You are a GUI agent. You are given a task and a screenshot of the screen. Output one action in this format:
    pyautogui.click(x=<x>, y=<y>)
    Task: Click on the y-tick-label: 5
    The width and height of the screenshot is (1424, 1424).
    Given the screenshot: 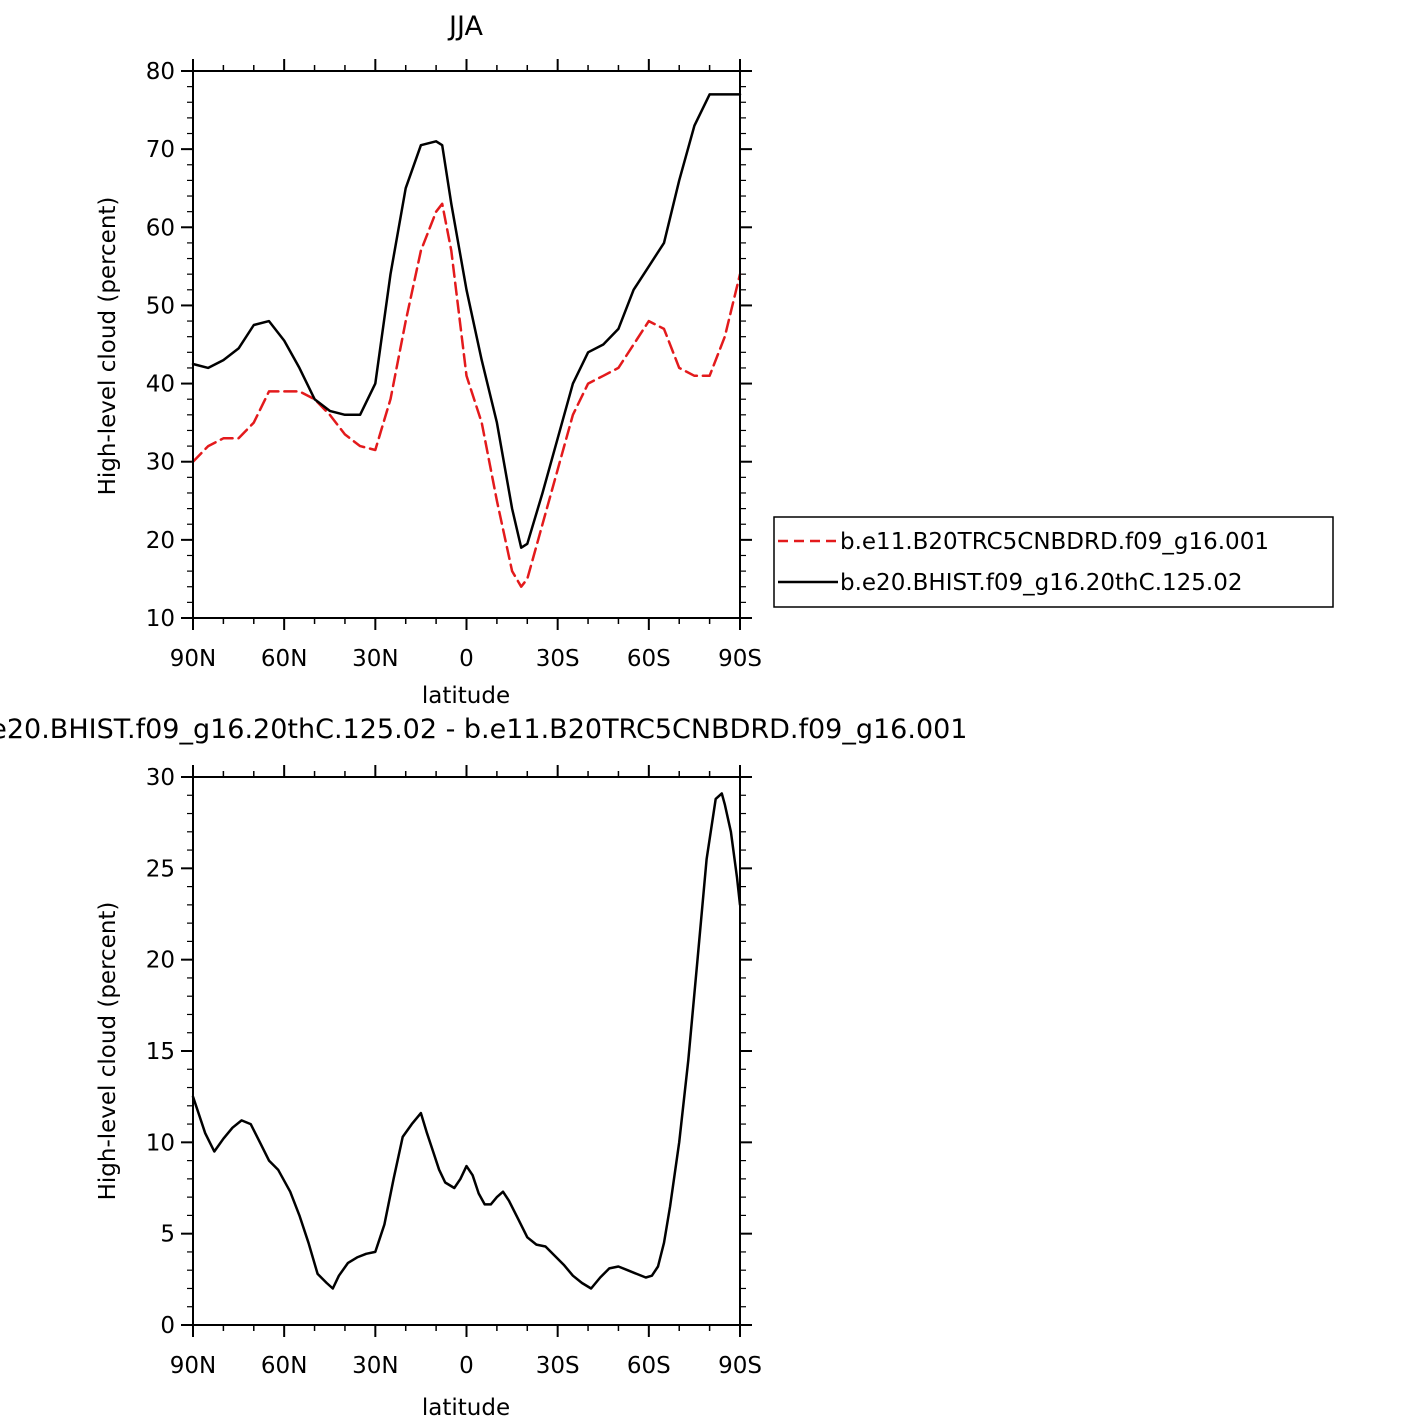 What is the action you would take?
    pyautogui.click(x=167, y=1235)
    